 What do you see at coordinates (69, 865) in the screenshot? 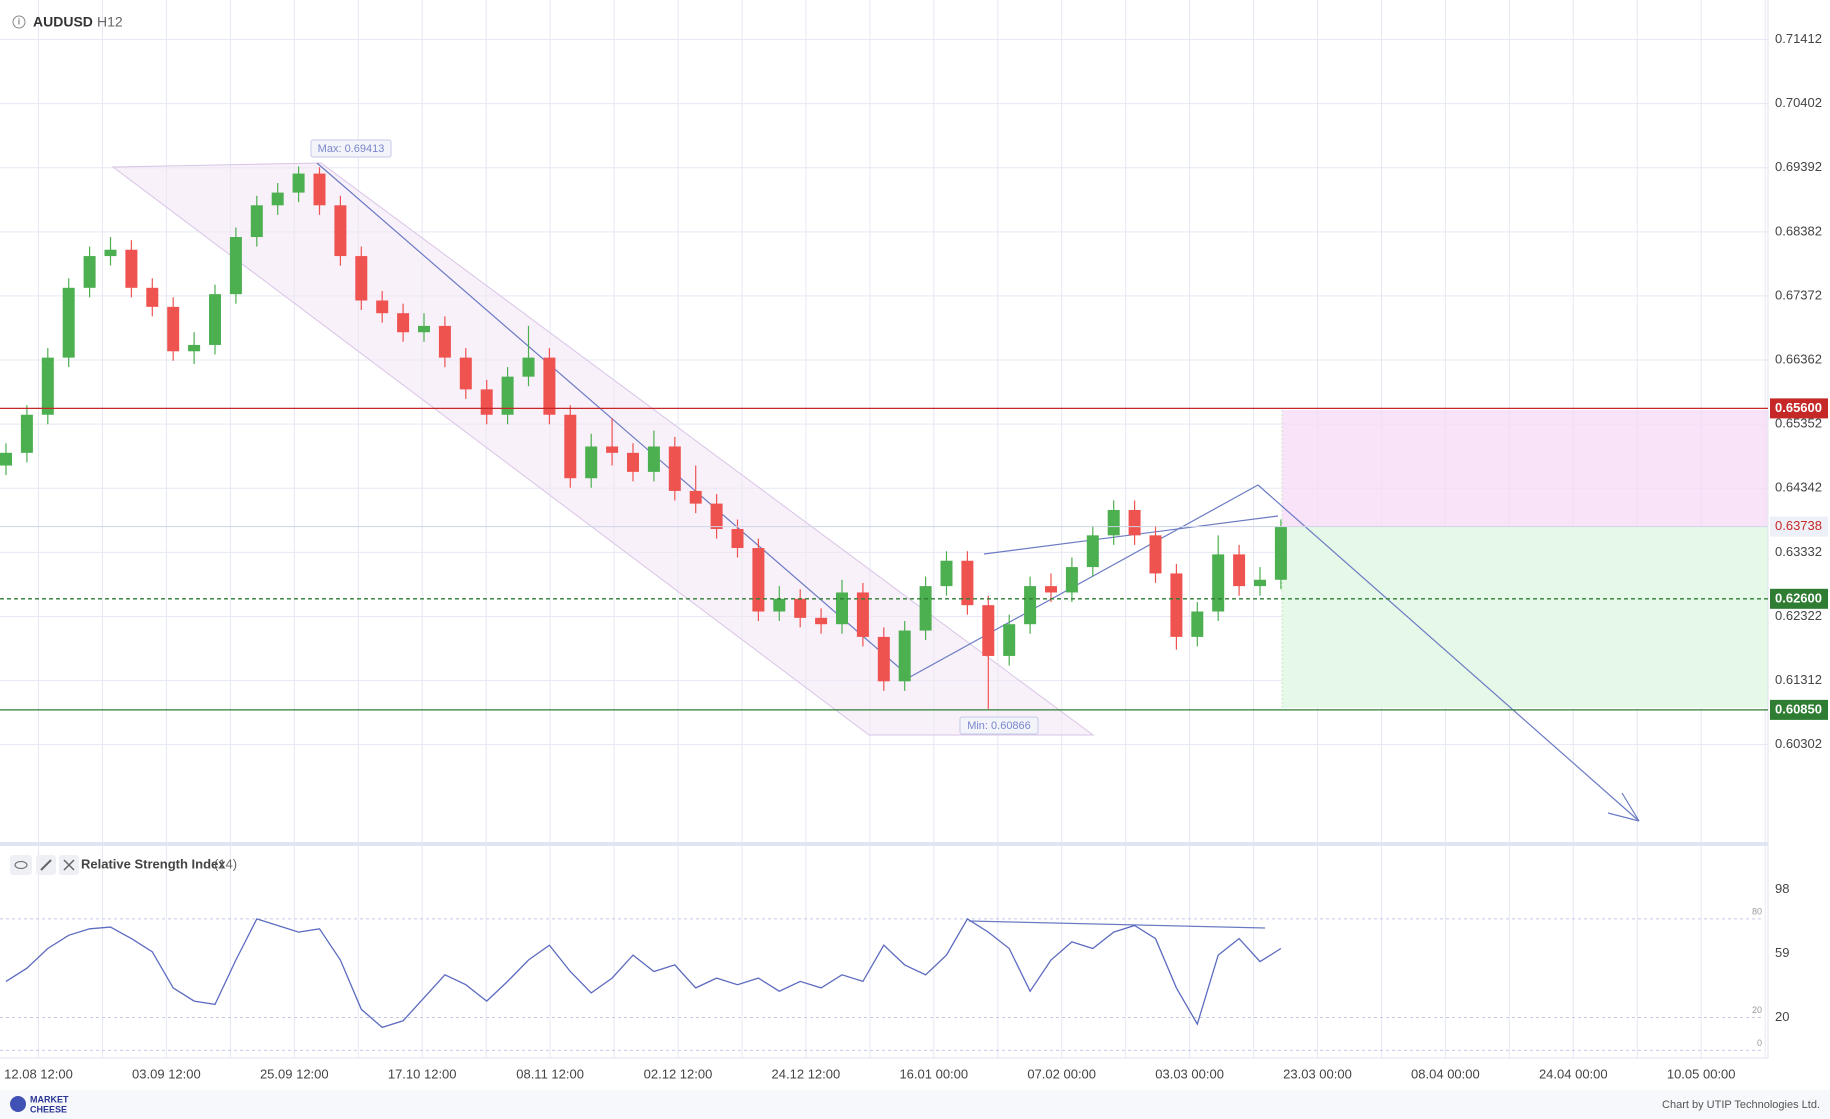
I see `close-icon` at bounding box center [69, 865].